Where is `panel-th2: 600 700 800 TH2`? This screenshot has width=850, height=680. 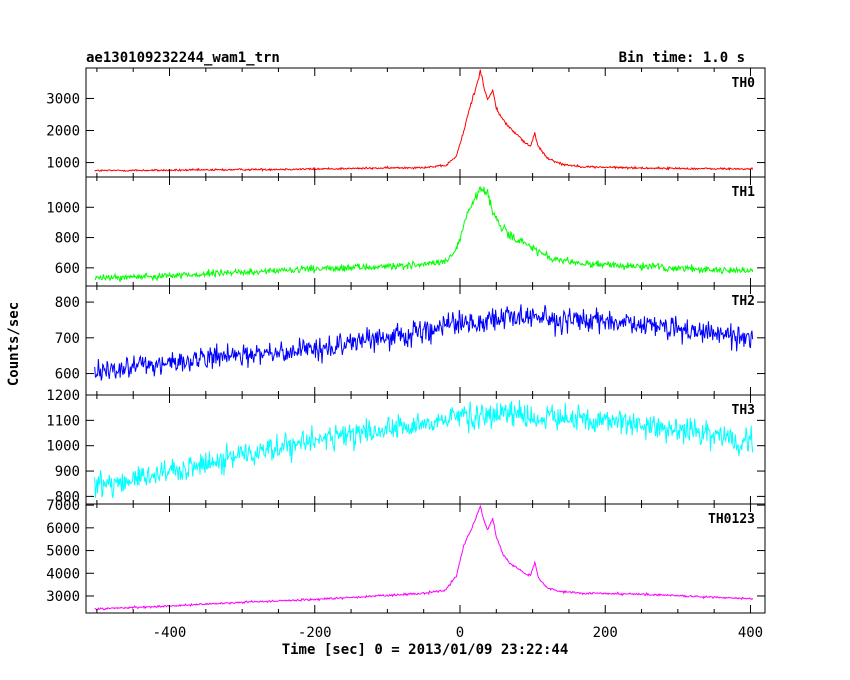 panel-th2: 600 700 800 TH2 is located at coordinates (410, 340).